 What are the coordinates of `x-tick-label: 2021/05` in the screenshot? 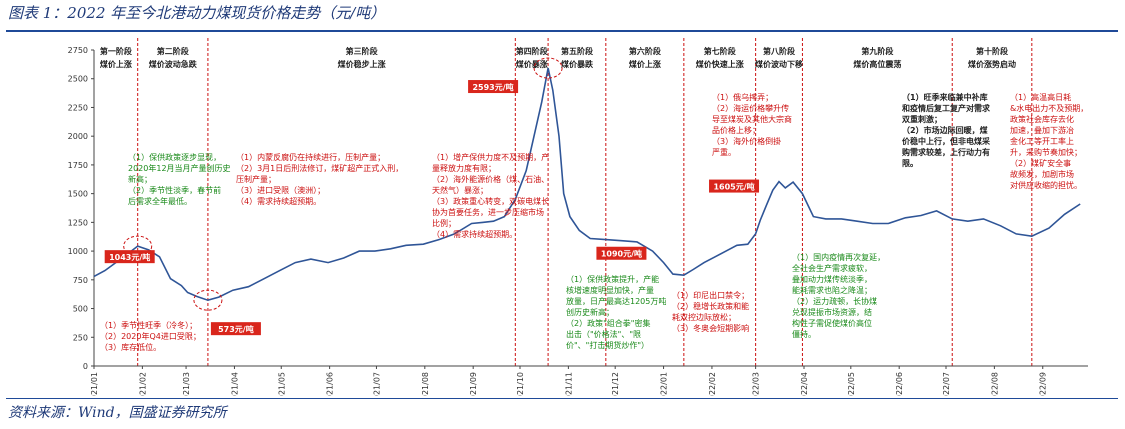 It's located at (281, 384).